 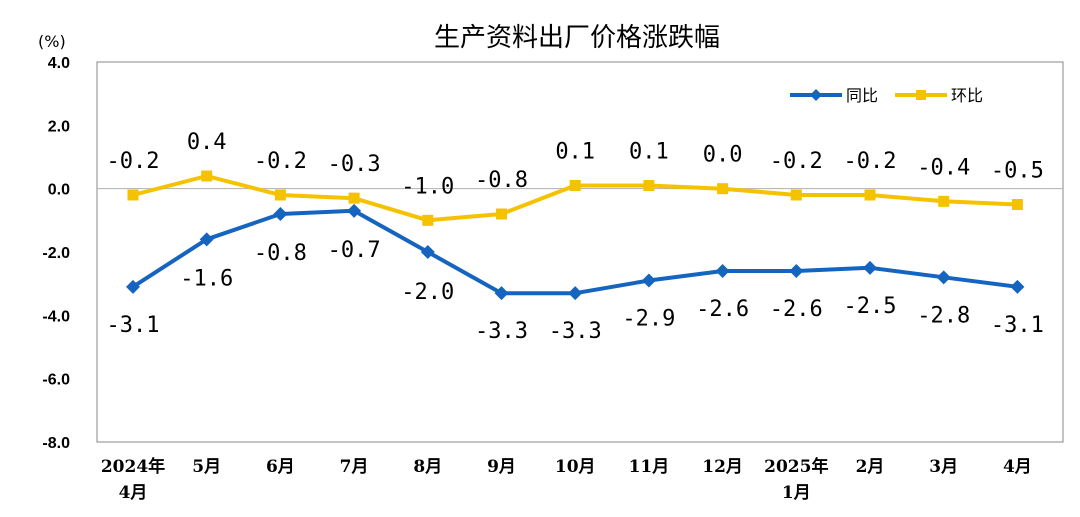 I want to click on x-tick-line: 5月, so click(x=206, y=467).